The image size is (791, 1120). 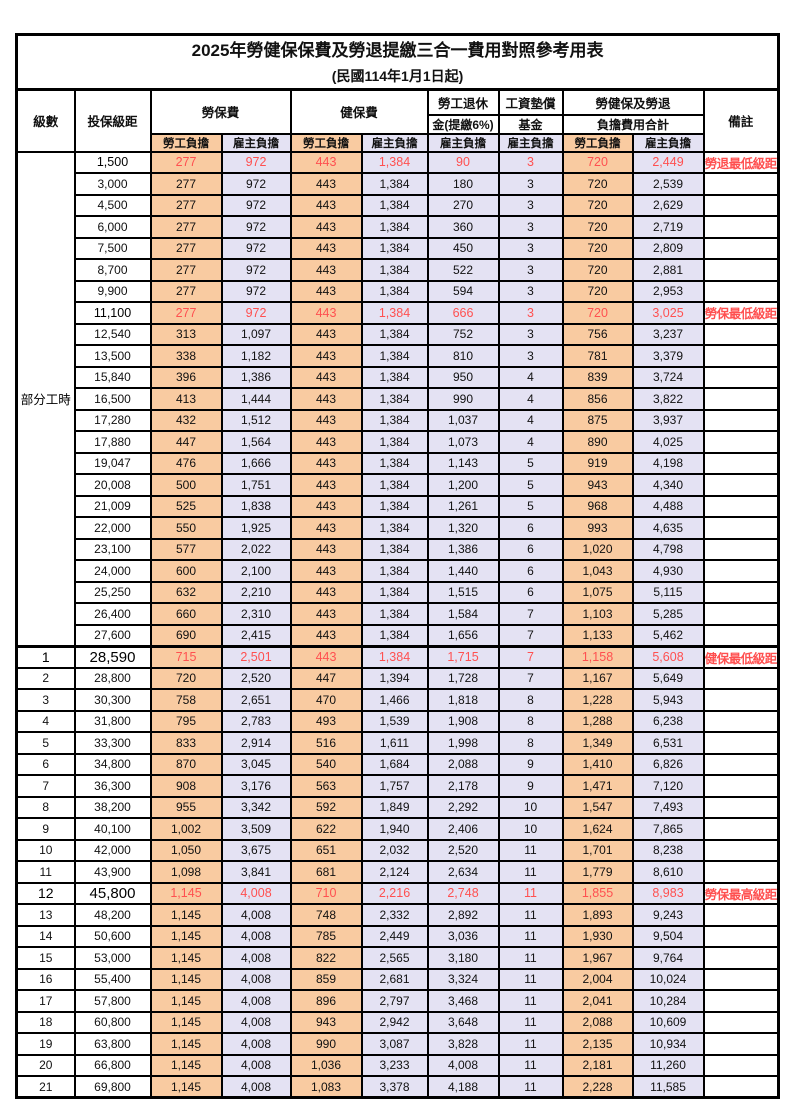 What do you see at coordinates (668, 291) in the screenshot?
I see `total-employer-cell: 2,953` at bounding box center [668, 291].